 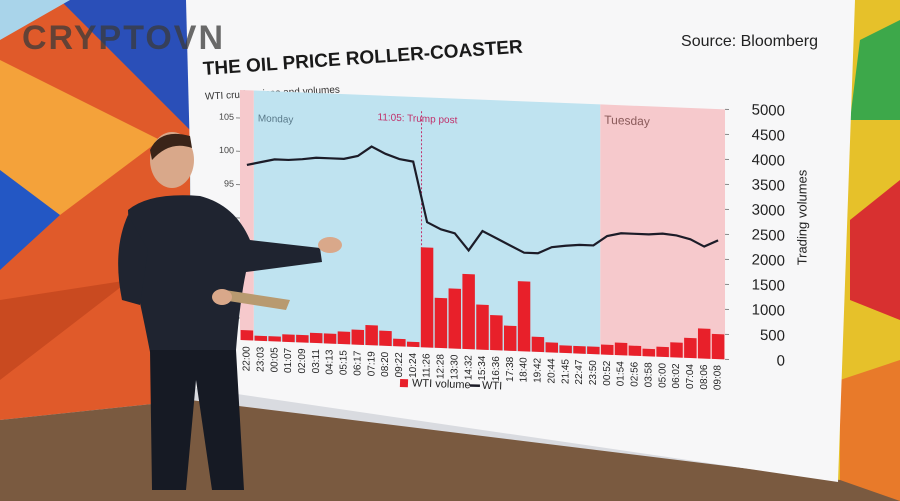 I want to click on x-tick-label: 07:04, so click(x=690, y=376).